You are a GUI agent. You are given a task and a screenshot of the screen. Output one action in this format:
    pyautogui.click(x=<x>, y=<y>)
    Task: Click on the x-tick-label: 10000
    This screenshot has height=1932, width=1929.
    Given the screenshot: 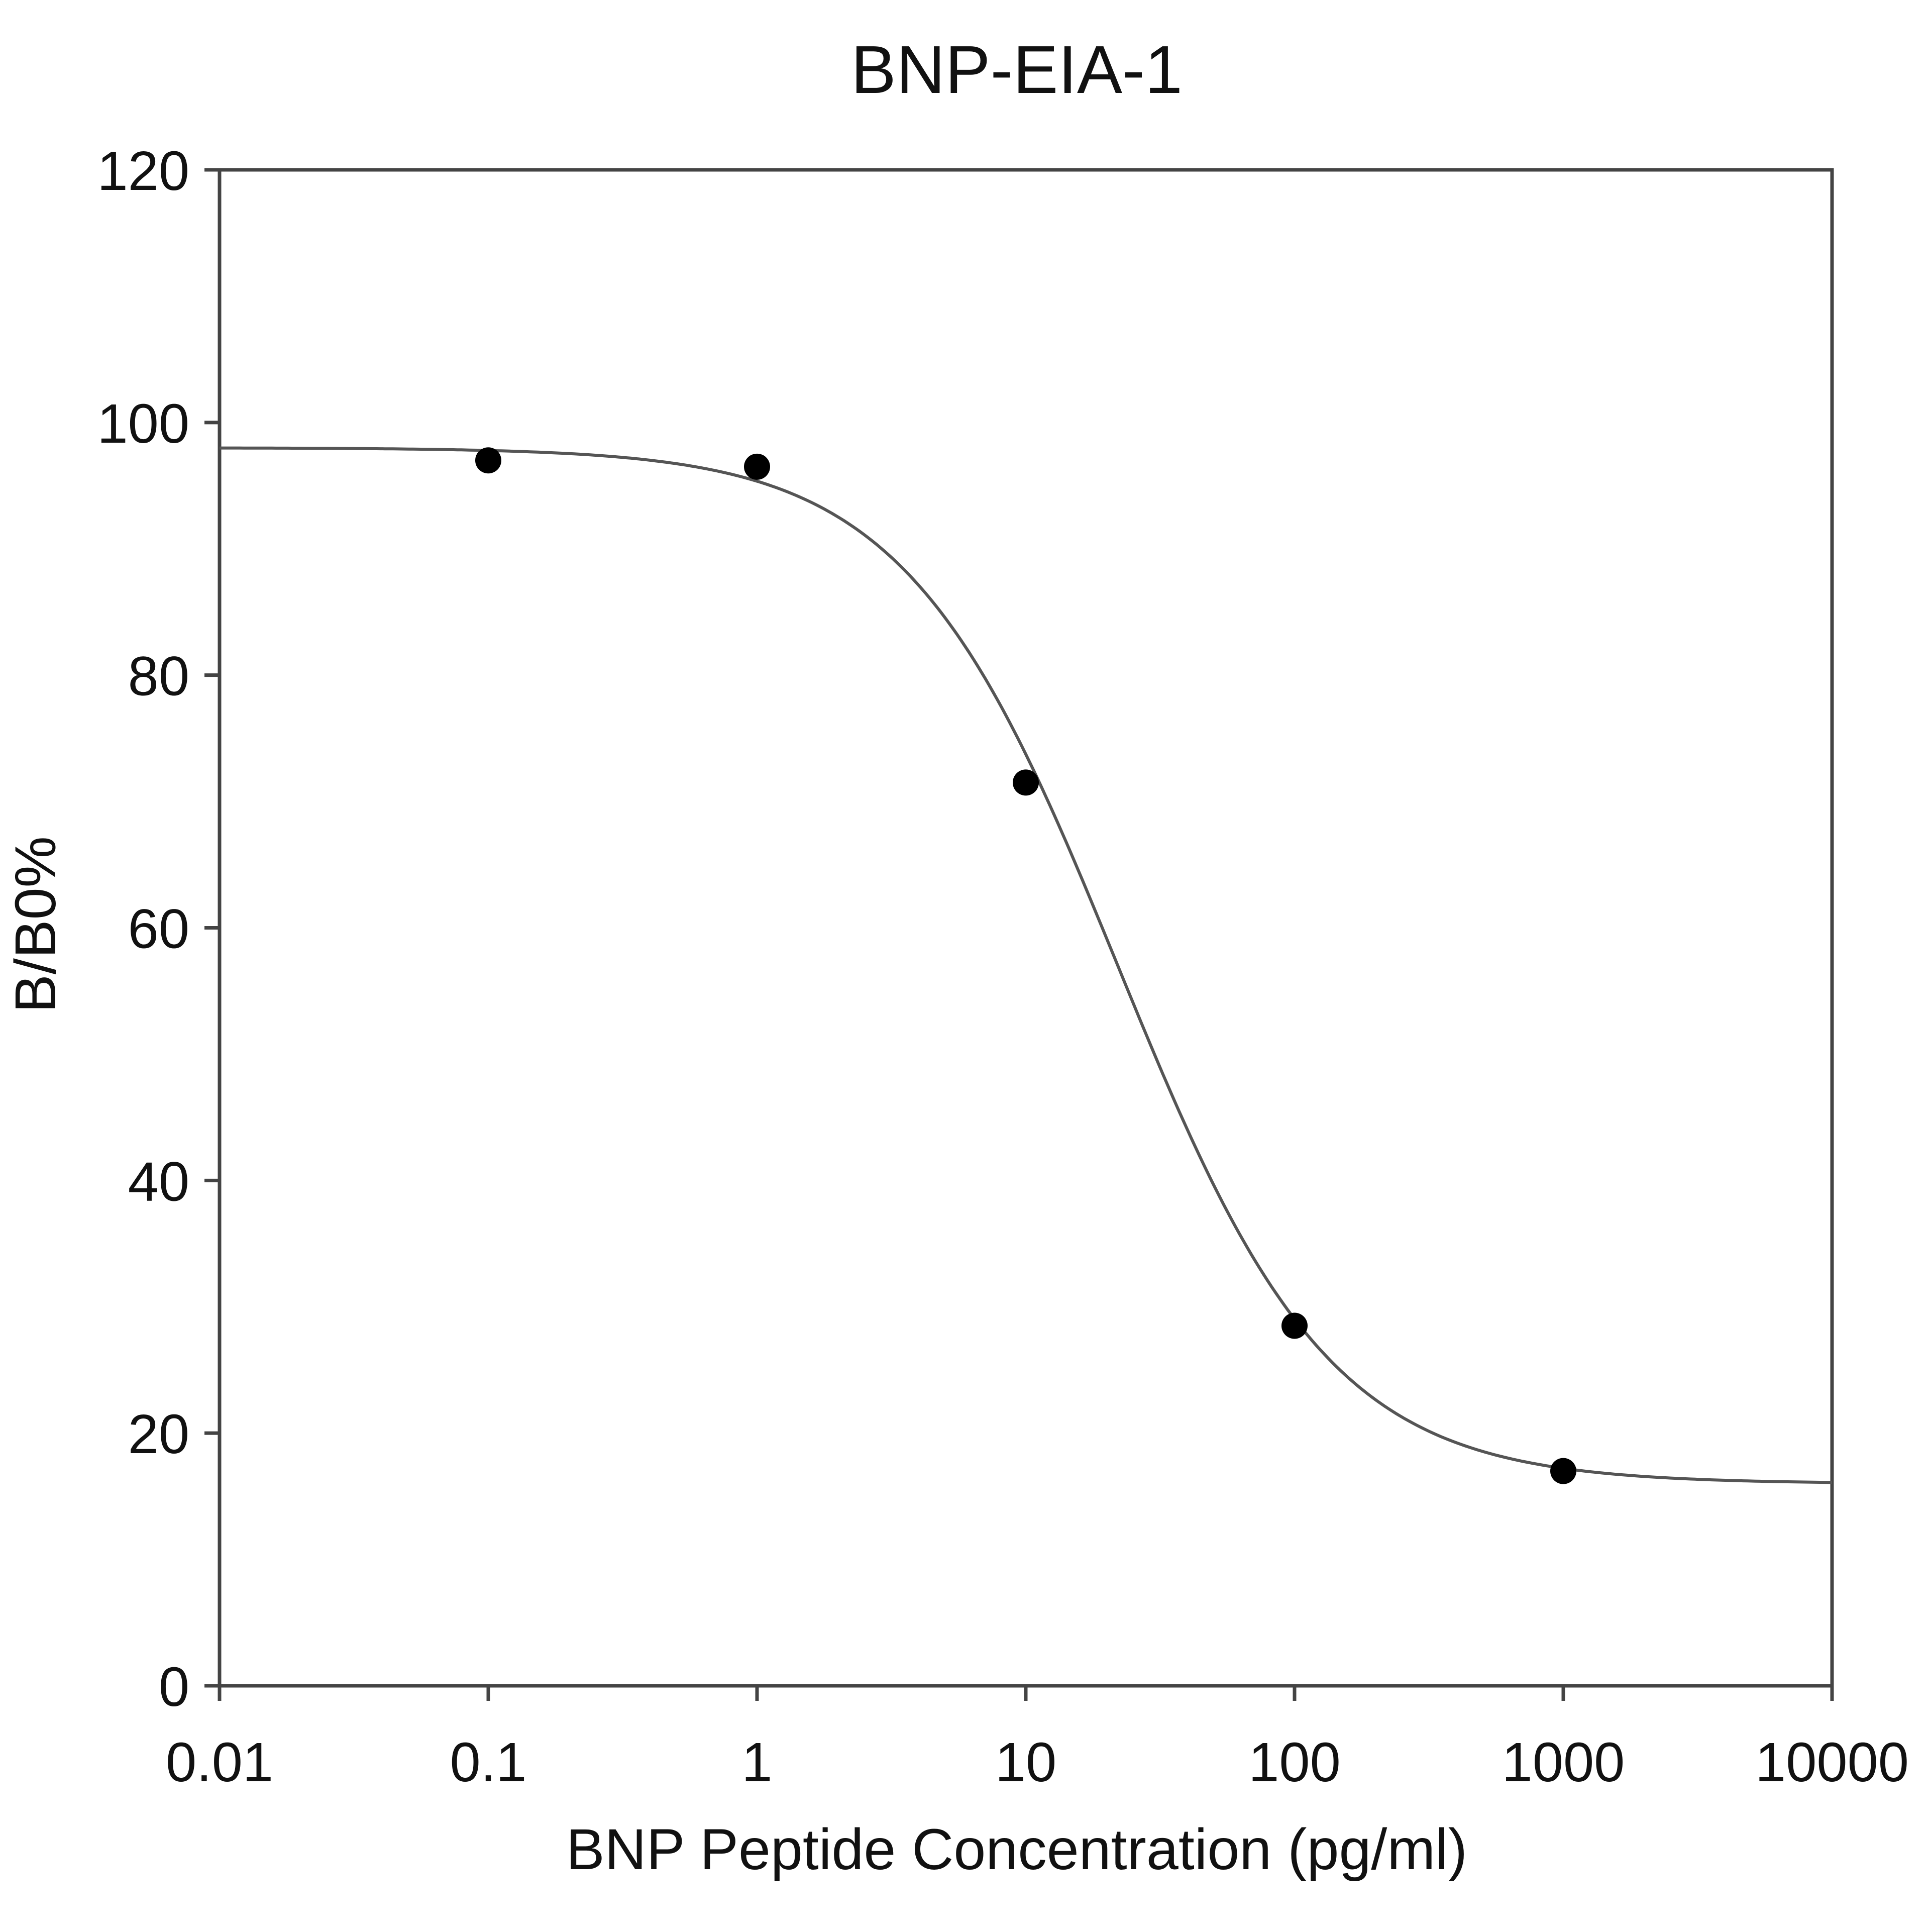 What is the action you would take?
    pyautogui.click(x=1832, y=1762)
    